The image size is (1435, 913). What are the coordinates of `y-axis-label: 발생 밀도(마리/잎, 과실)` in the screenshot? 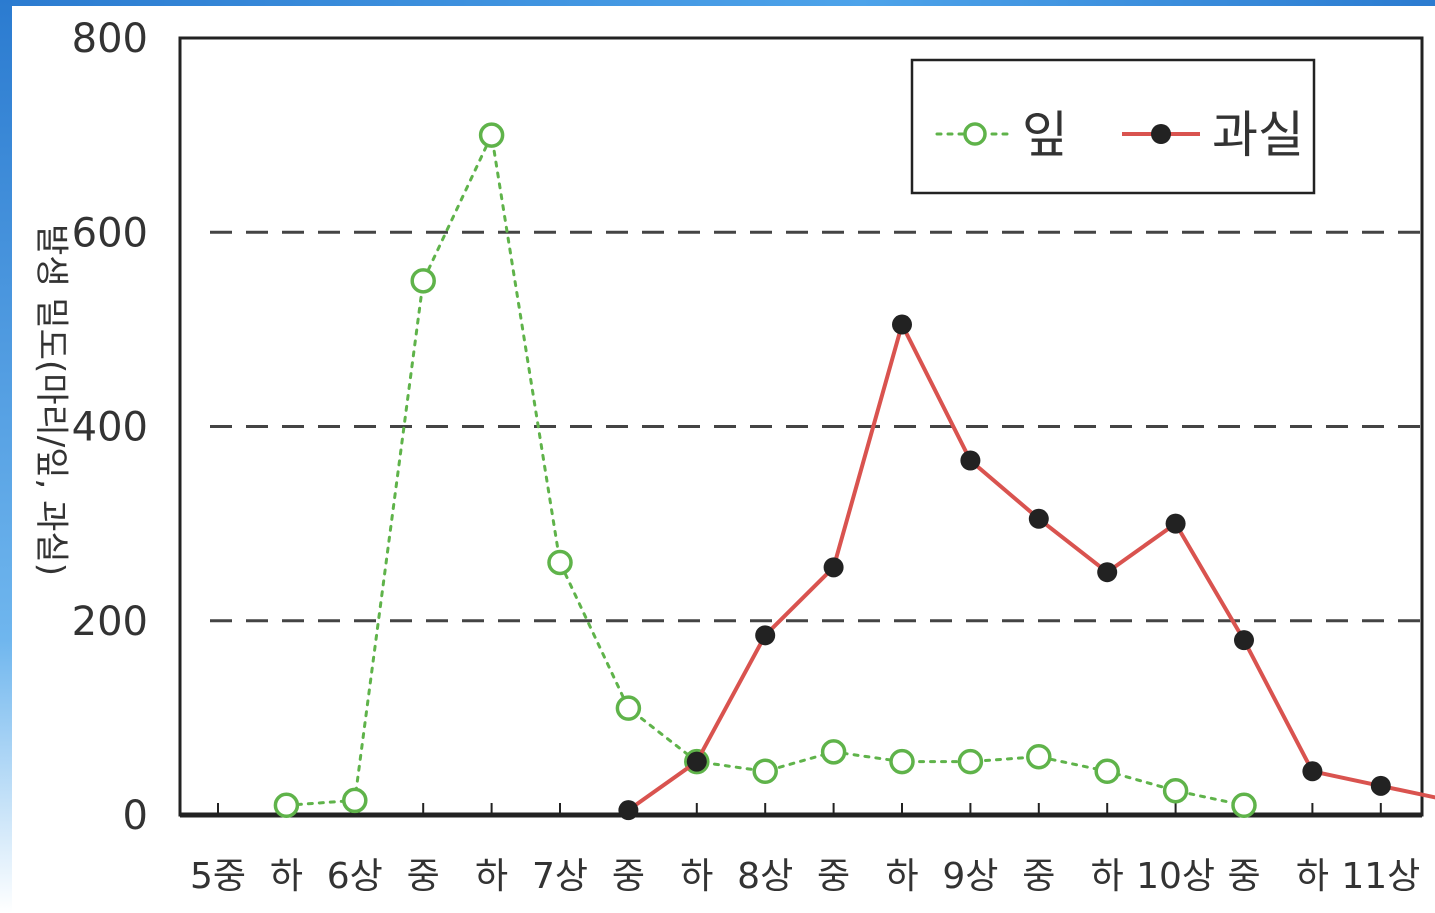 It's located at (51, 400).